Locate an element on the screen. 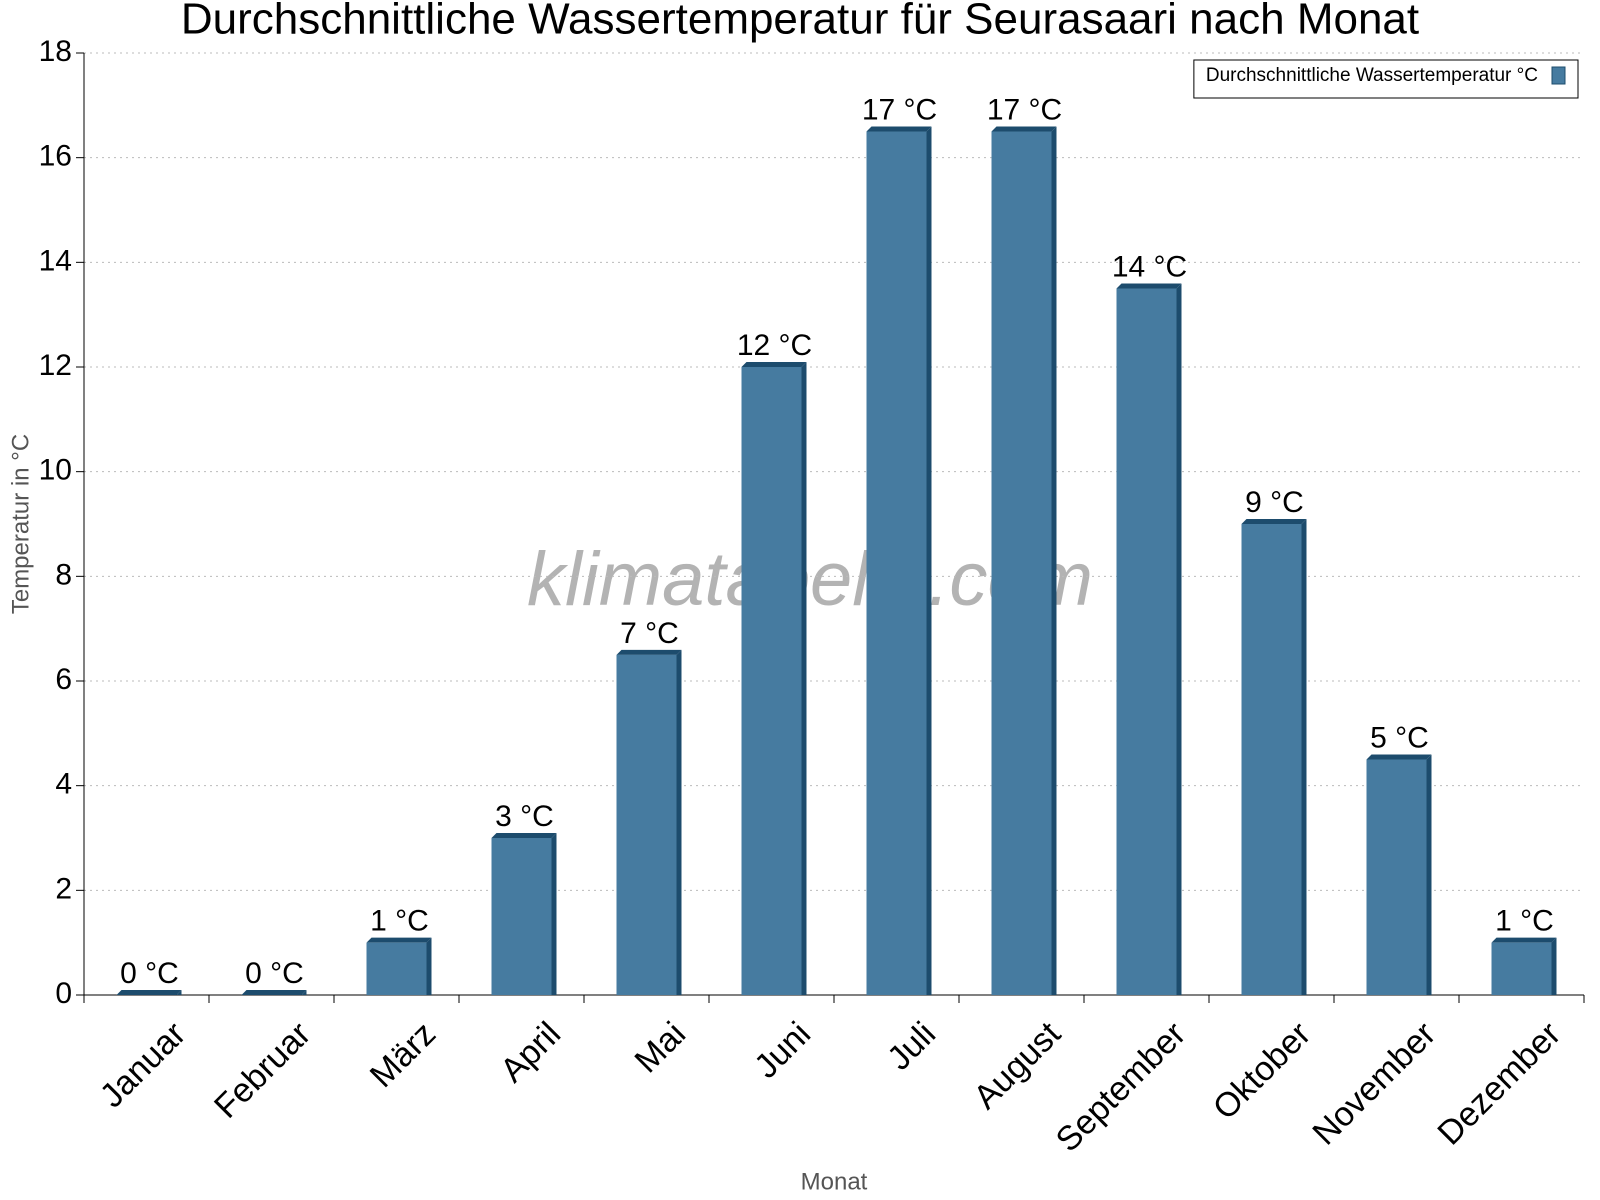  legend-box is located at coordinates (1386, 79).